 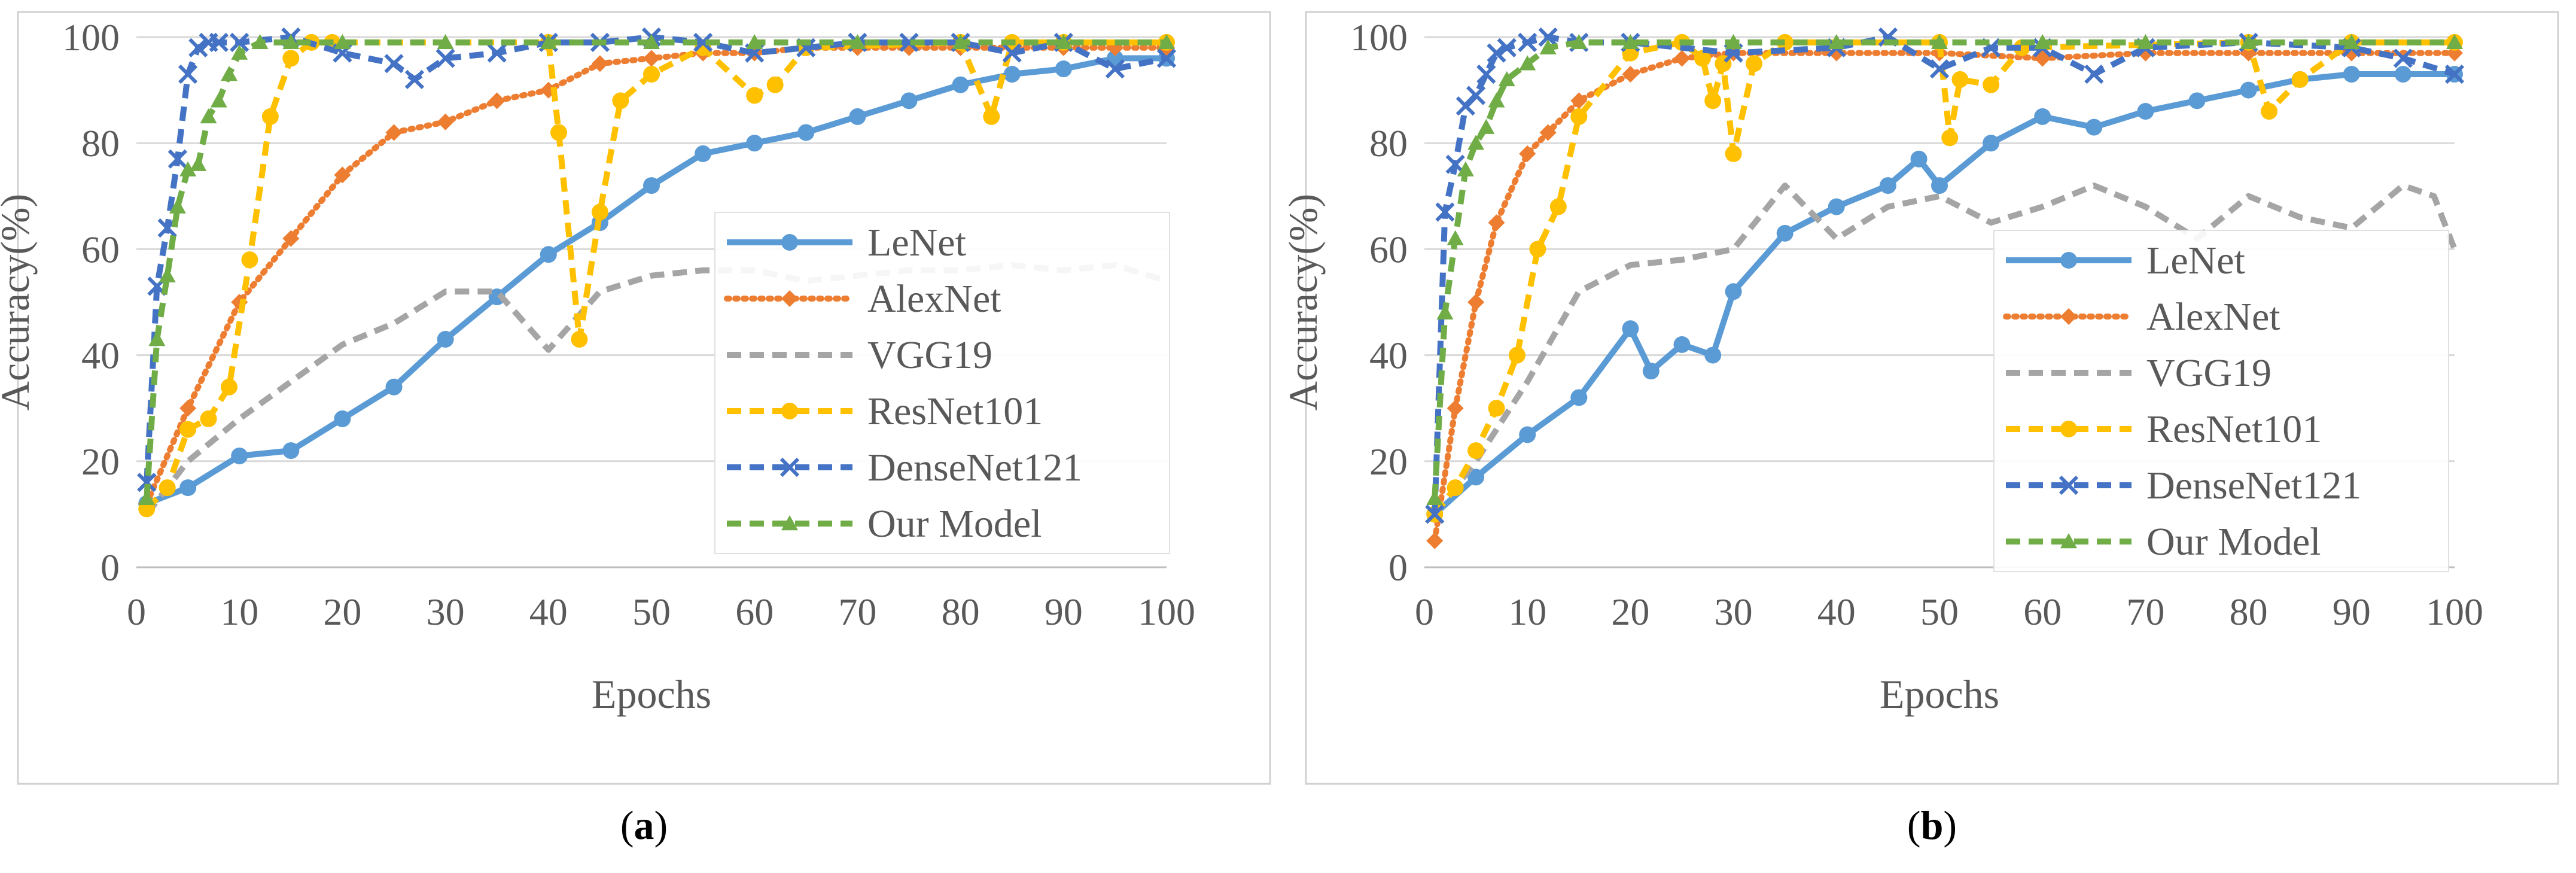 I want to click on x-tick-label: 0, so click(x=136, y=612).